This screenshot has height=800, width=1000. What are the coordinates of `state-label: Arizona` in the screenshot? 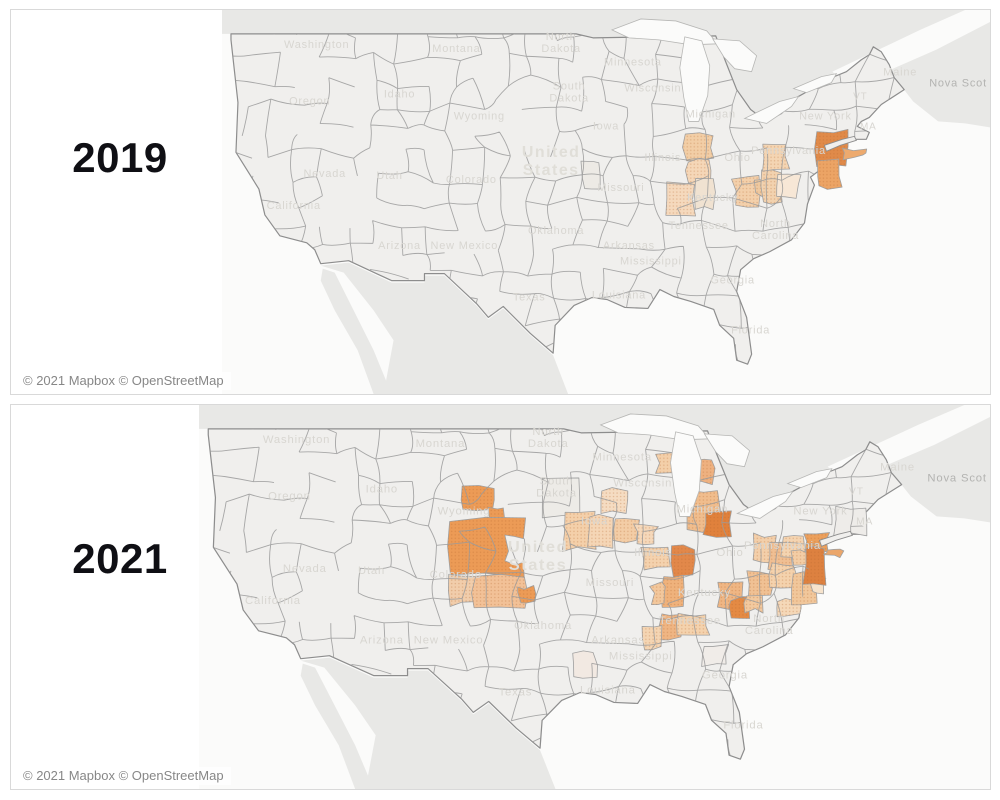 It's located at (382, 641).